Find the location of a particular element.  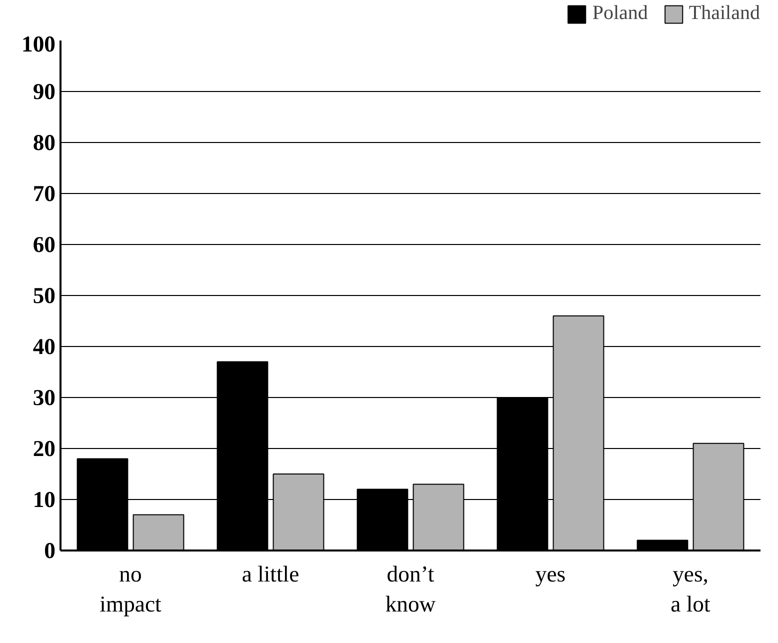

y-tick-label: 20 is located at coordinates (44, 448).